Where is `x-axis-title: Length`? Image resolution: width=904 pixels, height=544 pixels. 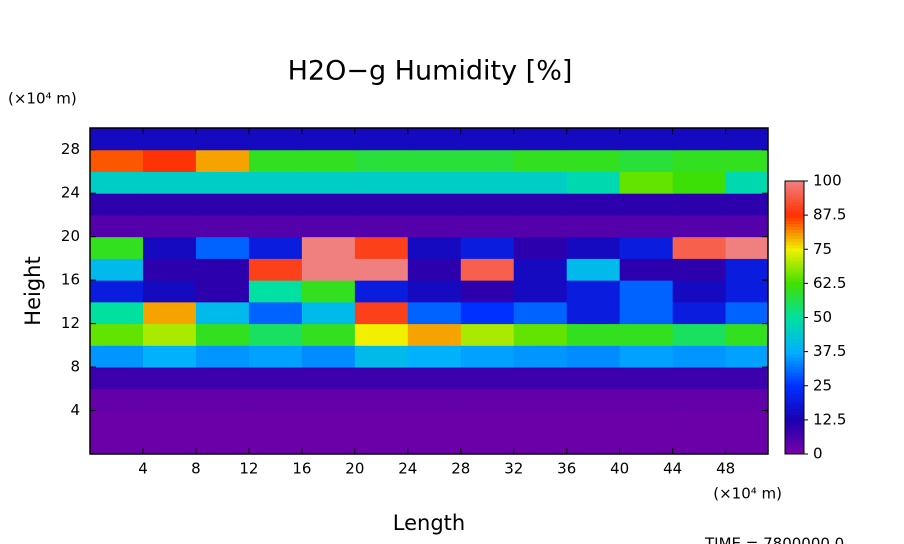
x-axis-title: Length is located at coordinates (429, 523).